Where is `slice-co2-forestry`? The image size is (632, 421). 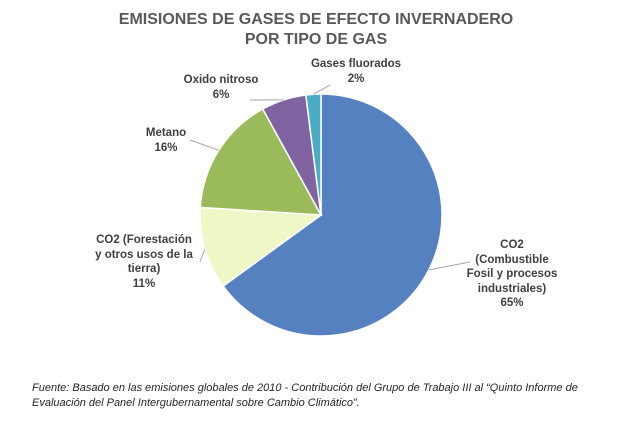
slice-co2-forestry is located at coordinates (261, 247).